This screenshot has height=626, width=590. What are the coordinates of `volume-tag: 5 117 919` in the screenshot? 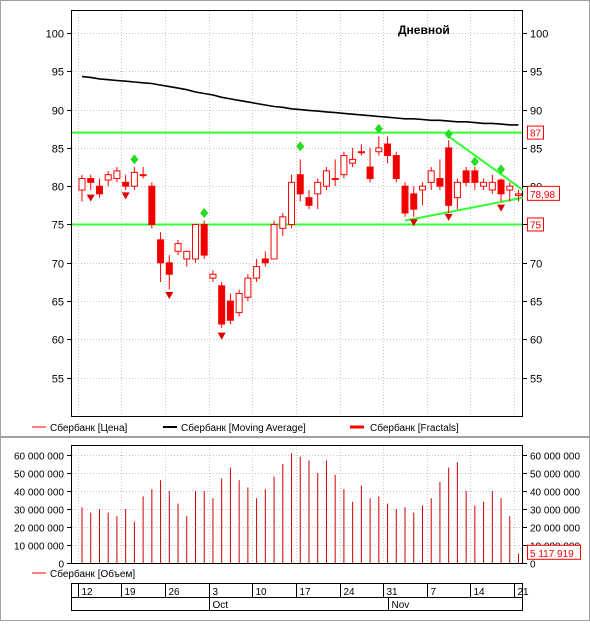 It's located at (554, 552).